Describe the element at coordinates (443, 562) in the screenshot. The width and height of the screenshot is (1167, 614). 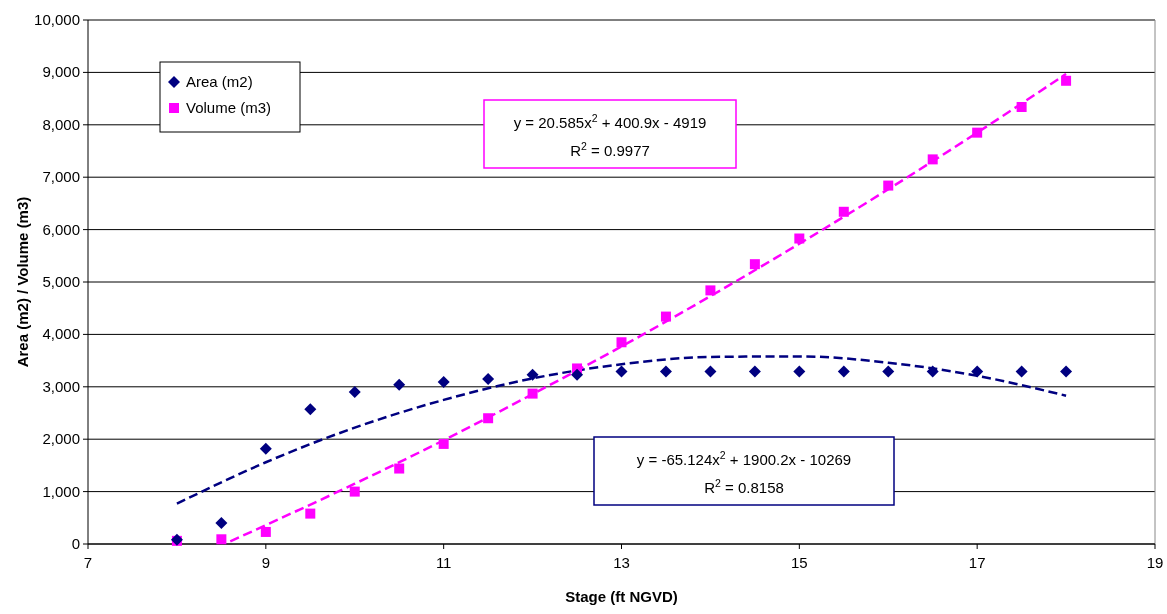
I see `x-tick-label: 11` at that location.